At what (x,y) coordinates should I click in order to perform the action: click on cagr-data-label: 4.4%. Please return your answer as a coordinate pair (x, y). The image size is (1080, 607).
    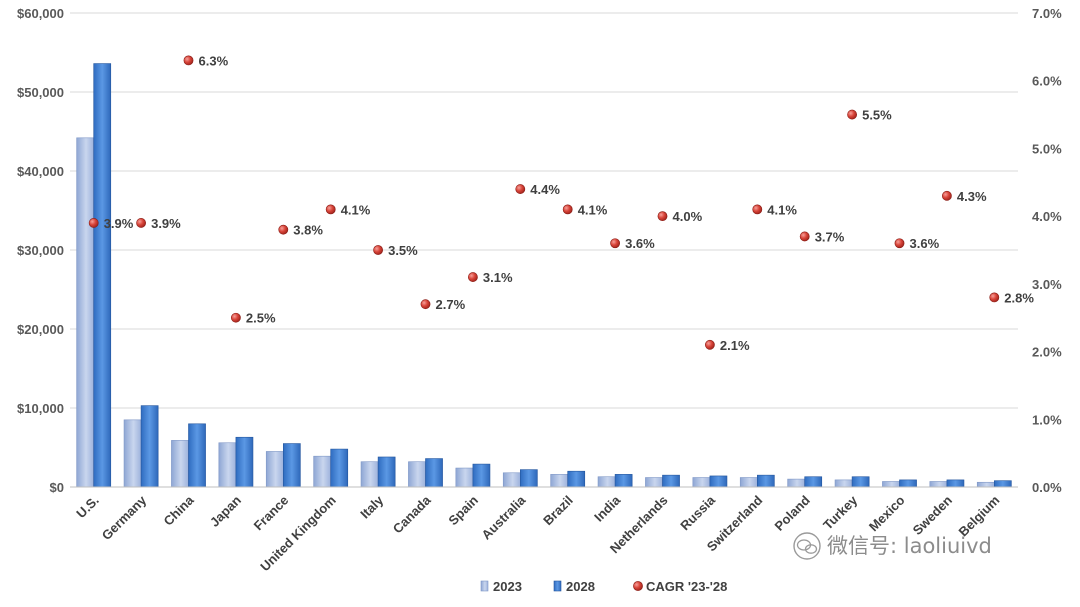
    Looking at the image, I should click on (545, 189).